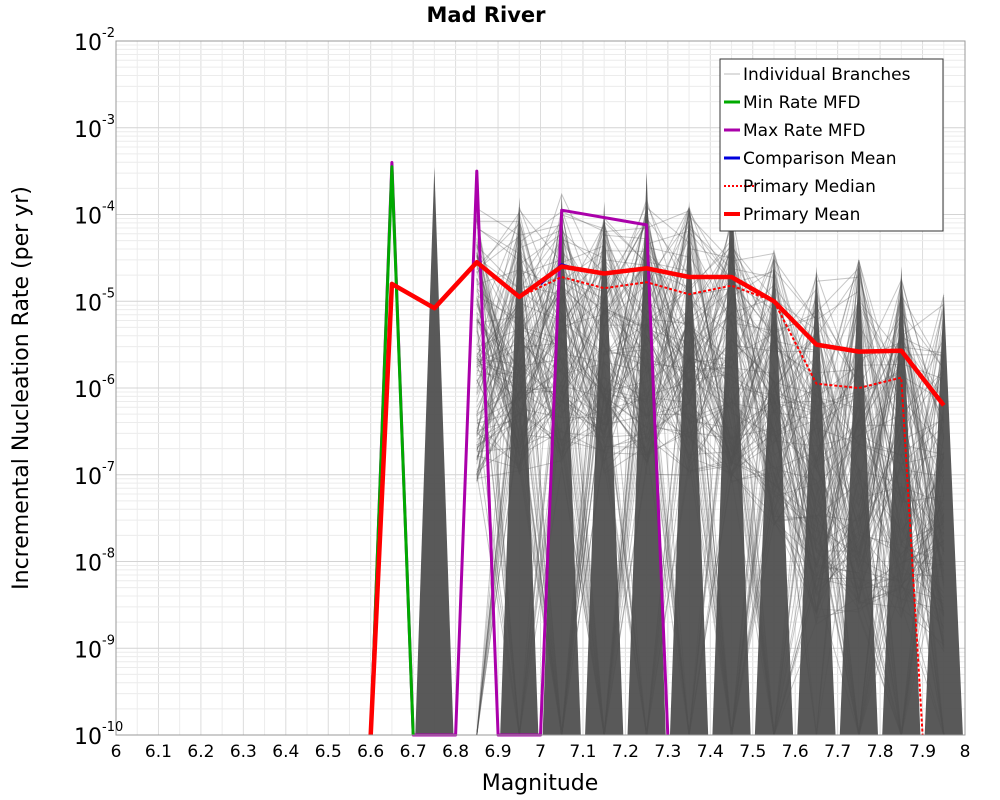  What do you see at coordinates (108, 467) in the screenshot?
I see `y-tick-exponent: -7` at bounding box center [108, 467].